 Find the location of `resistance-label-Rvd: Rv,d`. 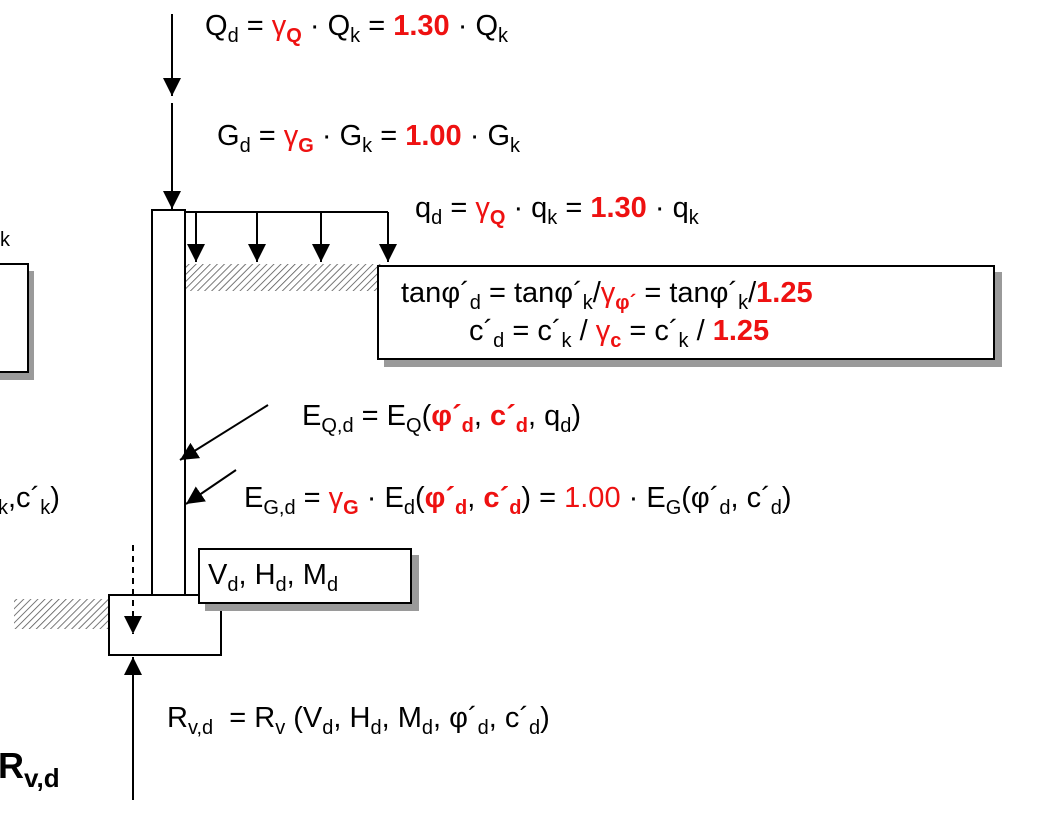

resistance-label-Rvd: Rv,d is located at coordinates (30, 769).